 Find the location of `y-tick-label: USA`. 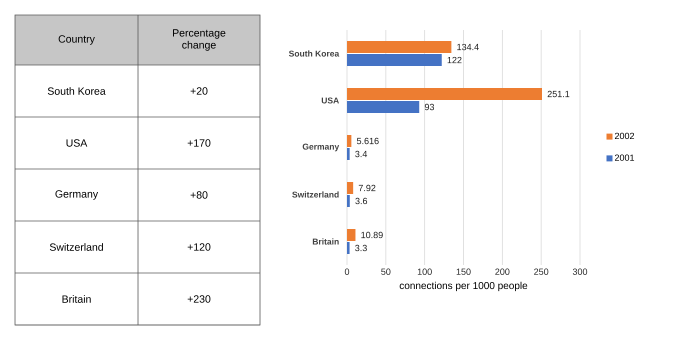

y-tick-label: USA is located at coordinates (330, 101).